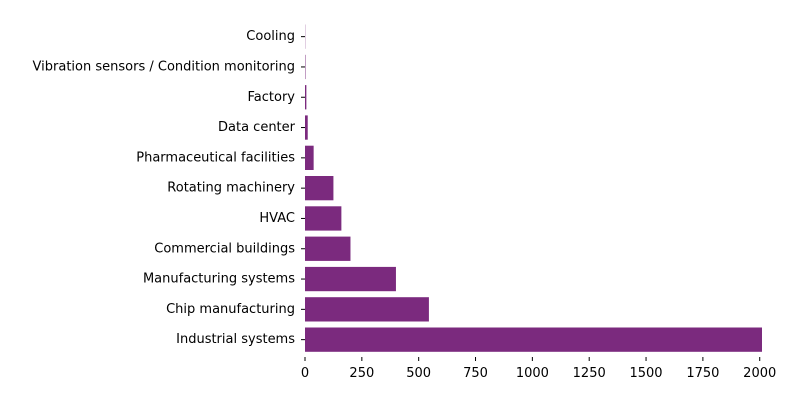 The image size is (800, 400). Describe the element at coordinates (277, 218) in the screenshot. I see `y-tick-label: HVAC` at that location.